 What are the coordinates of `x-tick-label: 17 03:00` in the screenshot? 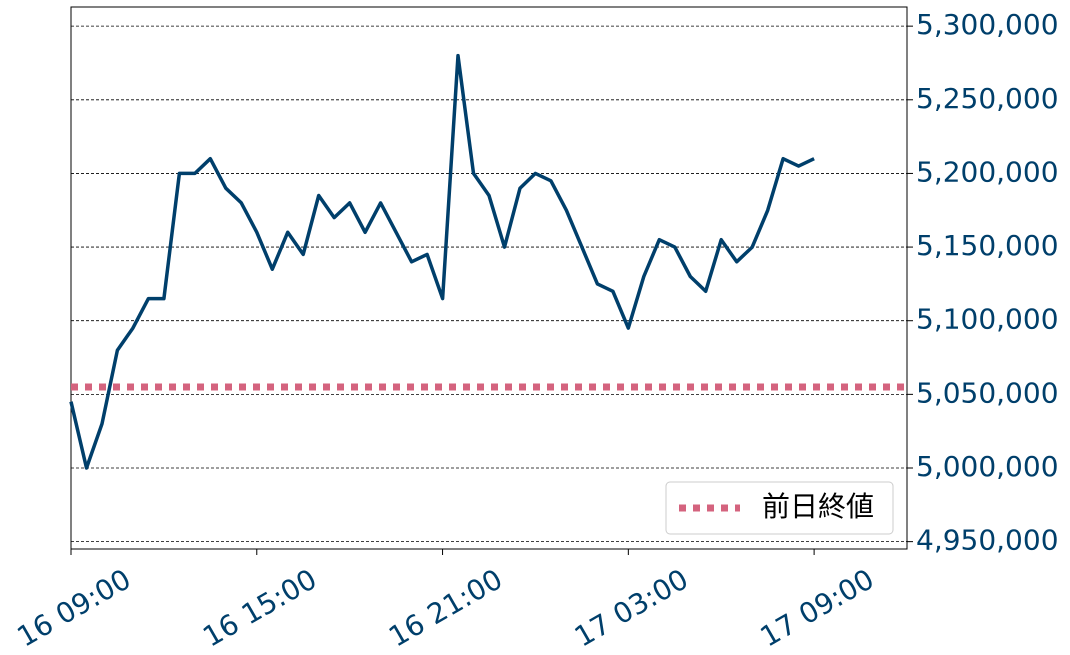 It's located at (631, 607).